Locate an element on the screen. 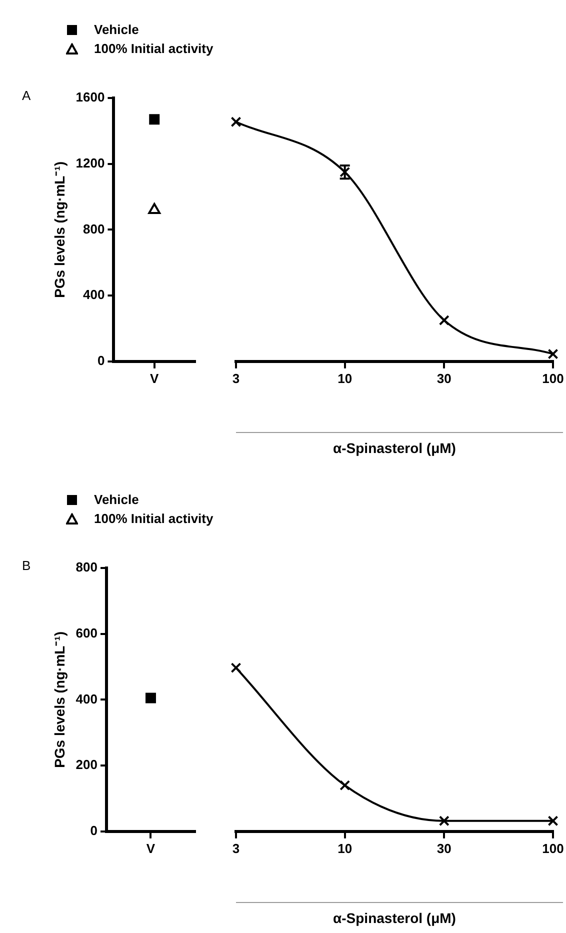  y-tick-label: 200 is located at coordinates (87, 764).